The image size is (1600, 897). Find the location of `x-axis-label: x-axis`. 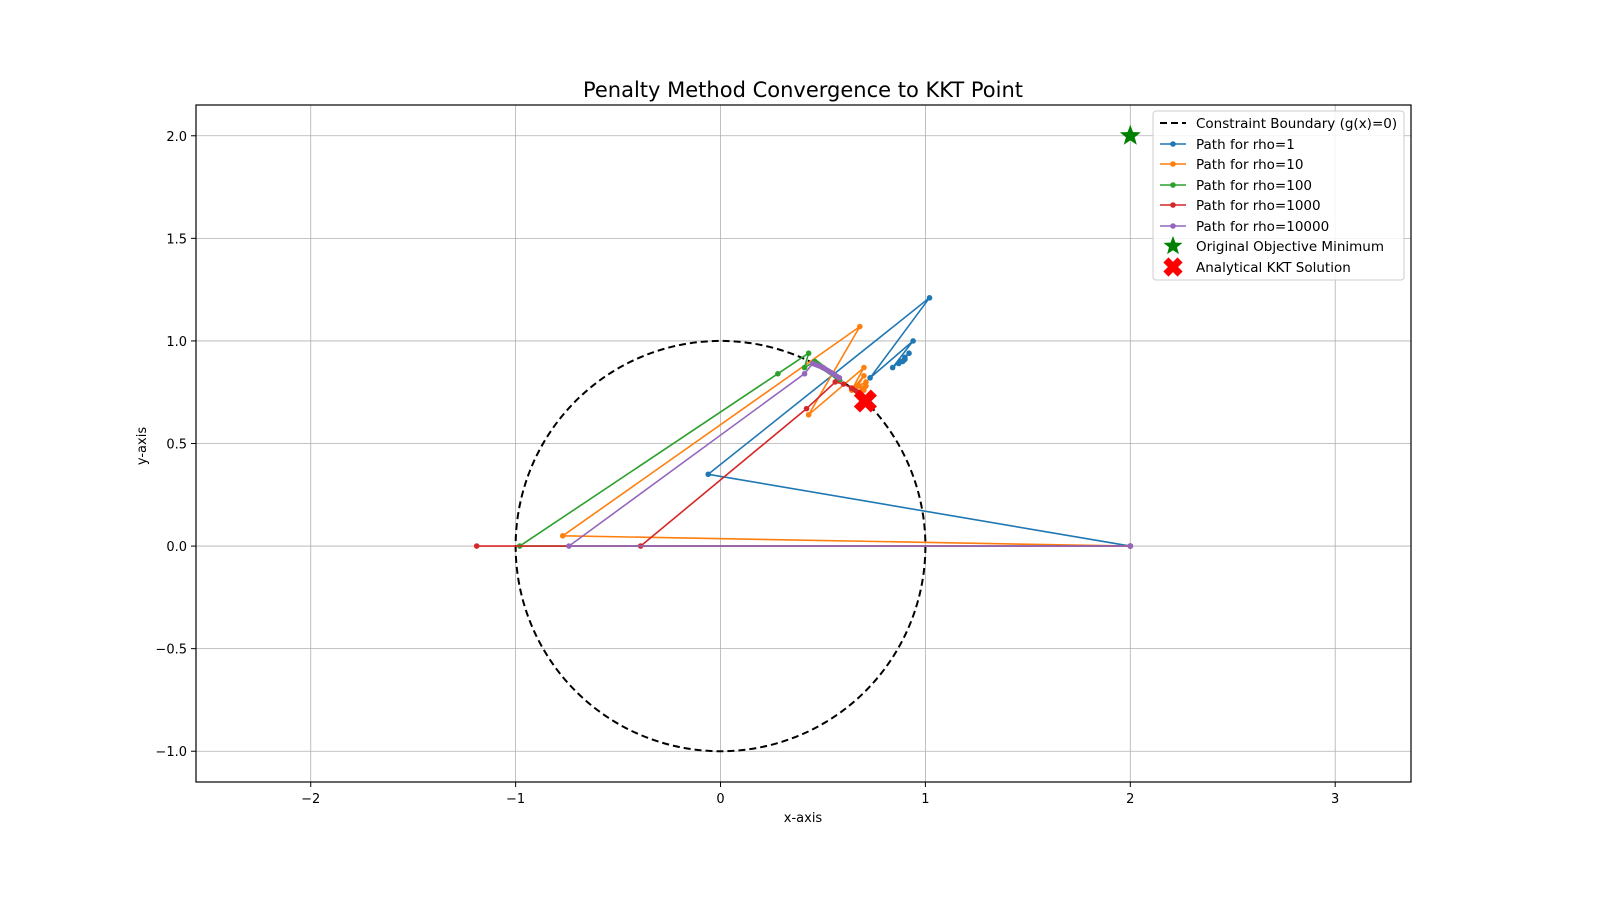

x-axis-label: x-axis is located at coordinates (803, 818).